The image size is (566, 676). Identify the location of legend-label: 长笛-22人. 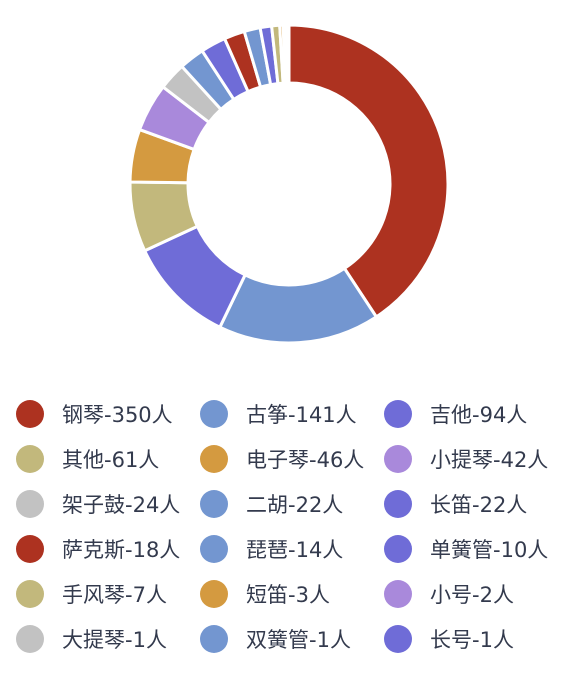
(479, 505).